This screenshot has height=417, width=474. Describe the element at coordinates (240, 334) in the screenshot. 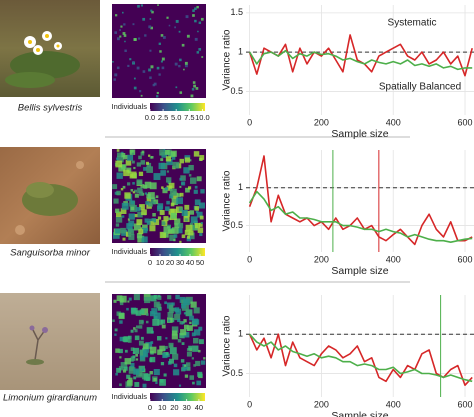

I see `y-tick-label: 1` at that location.